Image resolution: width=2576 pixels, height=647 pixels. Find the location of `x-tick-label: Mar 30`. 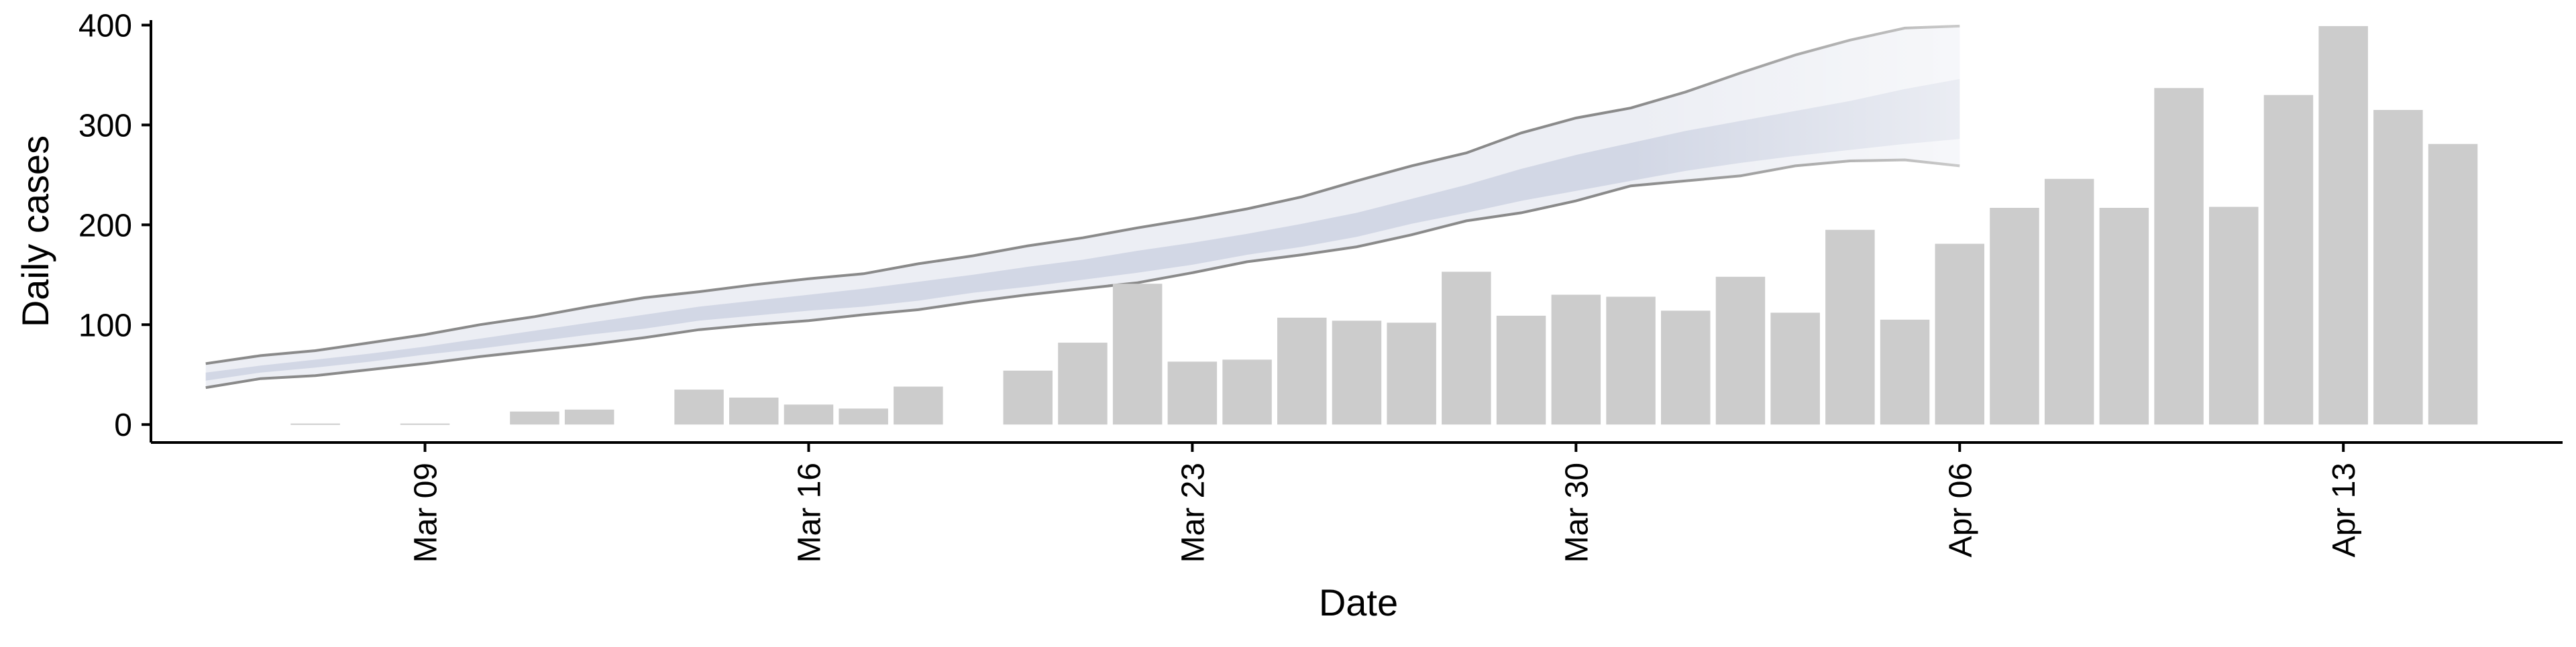

x-tick-label: Mar 30 is located at coordinates (1577, 513).